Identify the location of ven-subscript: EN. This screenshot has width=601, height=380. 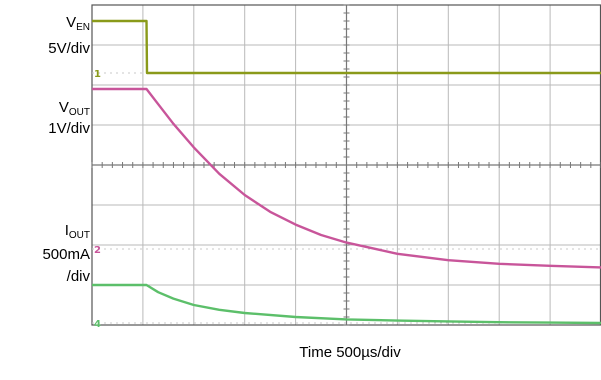
(83, 27).